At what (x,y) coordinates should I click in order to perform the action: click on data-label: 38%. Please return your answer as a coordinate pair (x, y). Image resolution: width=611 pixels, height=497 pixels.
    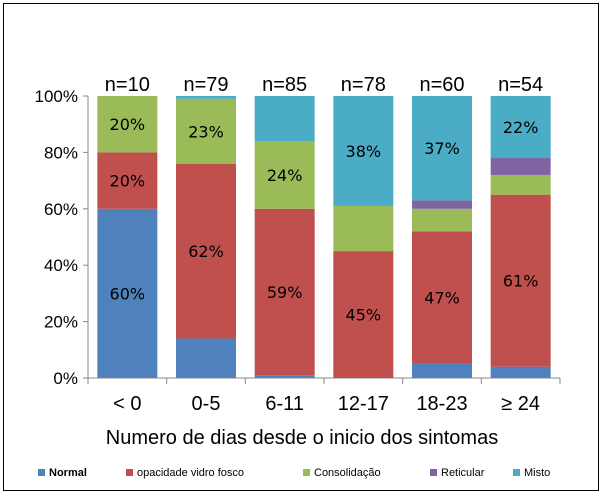
    Looking at the image, I should click on (364, 151).